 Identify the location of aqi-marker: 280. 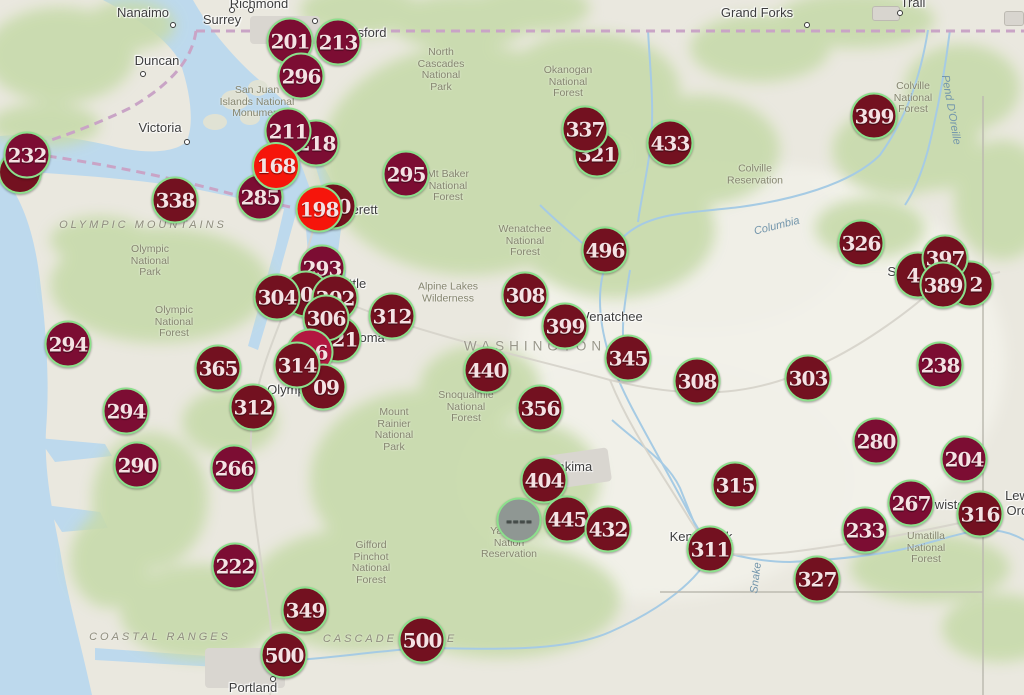
(876, 441).